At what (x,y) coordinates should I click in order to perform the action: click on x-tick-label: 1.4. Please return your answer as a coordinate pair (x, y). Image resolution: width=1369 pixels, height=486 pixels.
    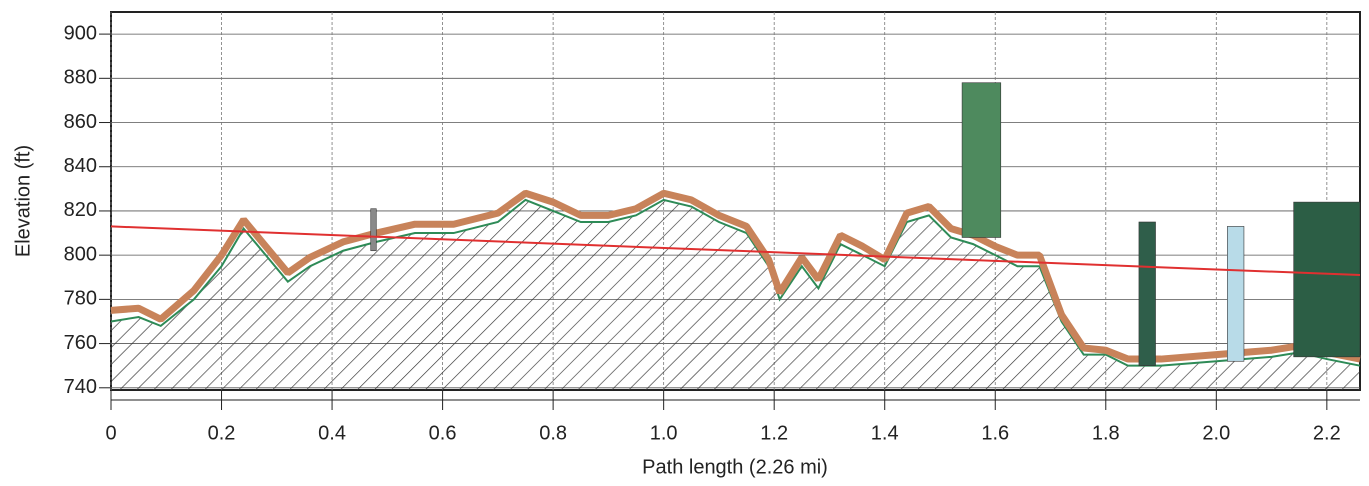
    Looking at the image, I should click on (885, 433).